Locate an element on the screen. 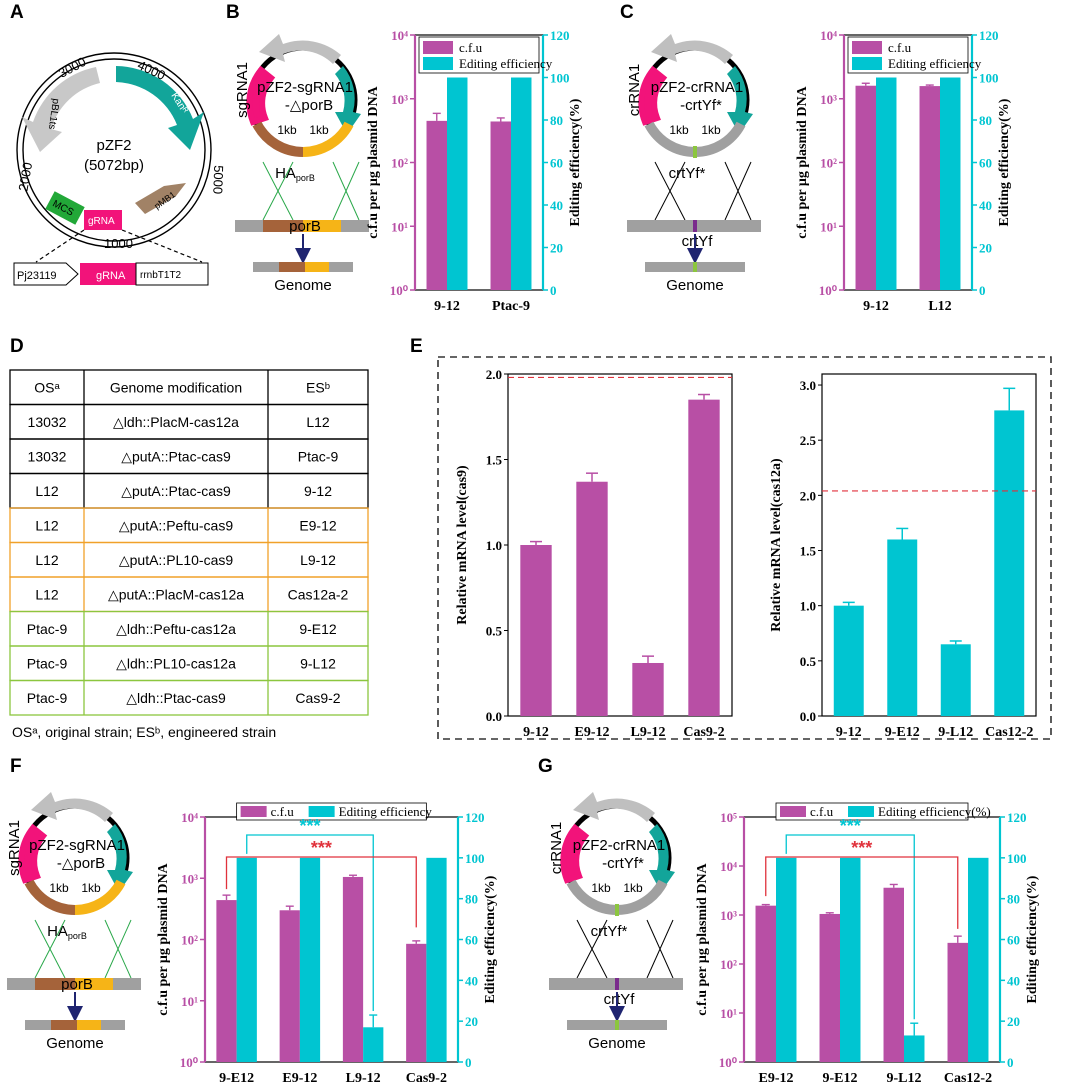 Image resolution: width=1065 pixels, height=1082 pixels. table-cell: △putA::Peftu-cas9 is located at coordinates (176, 525).